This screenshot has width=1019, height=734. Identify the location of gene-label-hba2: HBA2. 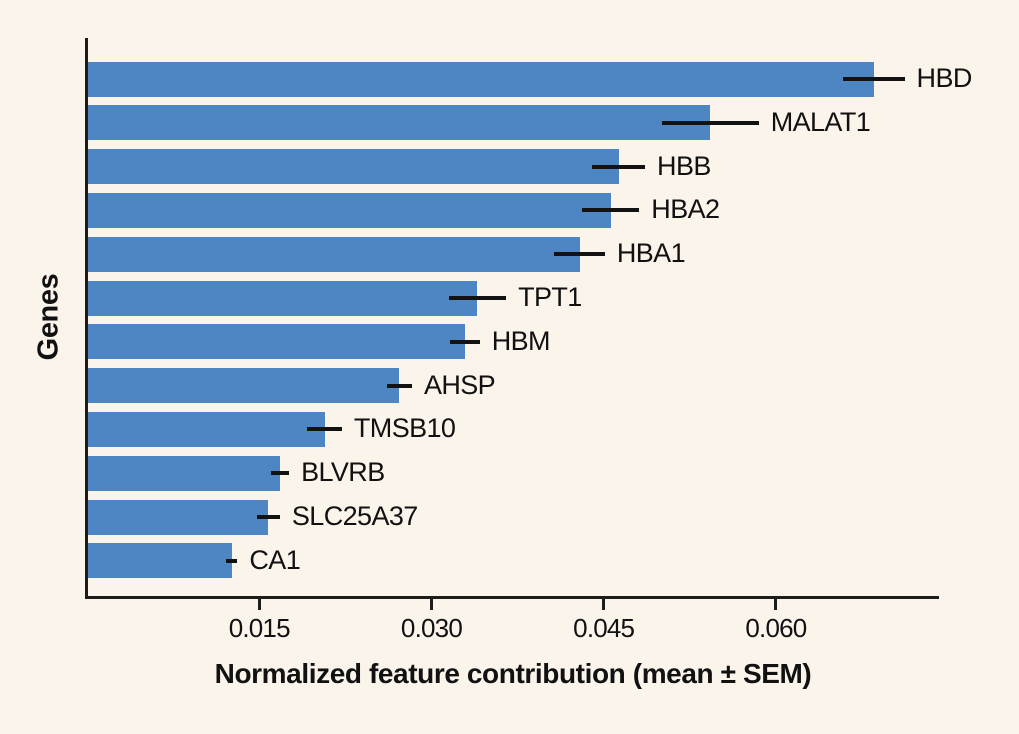
(685, 209).